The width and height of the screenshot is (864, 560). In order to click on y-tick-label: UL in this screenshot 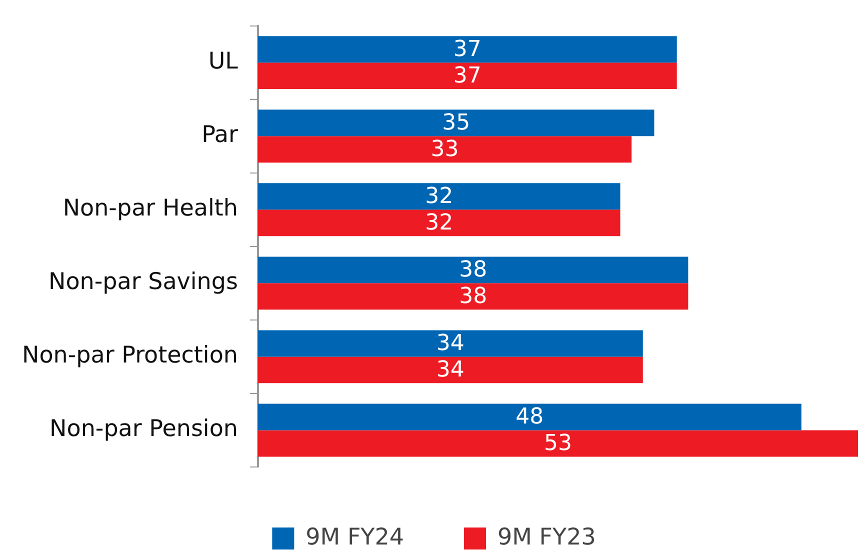, I will do `click(223, 61)`.